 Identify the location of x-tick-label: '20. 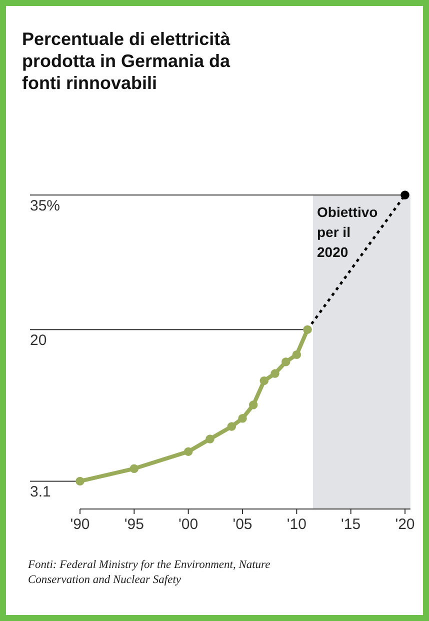
(405, 524).